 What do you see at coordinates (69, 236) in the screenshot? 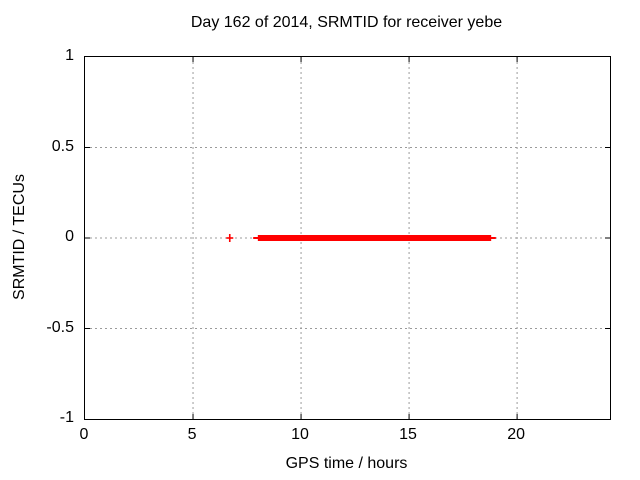
I see `y-tick-label: 0` at bounding box center [69, 236].